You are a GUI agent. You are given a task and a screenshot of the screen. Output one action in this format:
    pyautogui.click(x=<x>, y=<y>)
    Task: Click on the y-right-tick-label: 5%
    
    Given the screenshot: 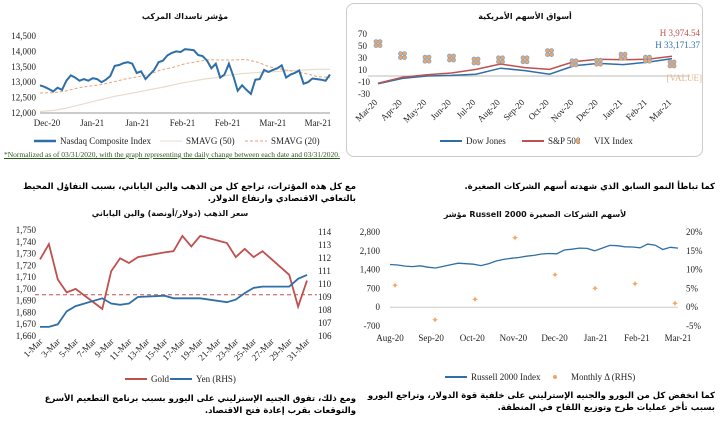 What is the action you would take?
    pyautogui.click(x=692, y=288)
    